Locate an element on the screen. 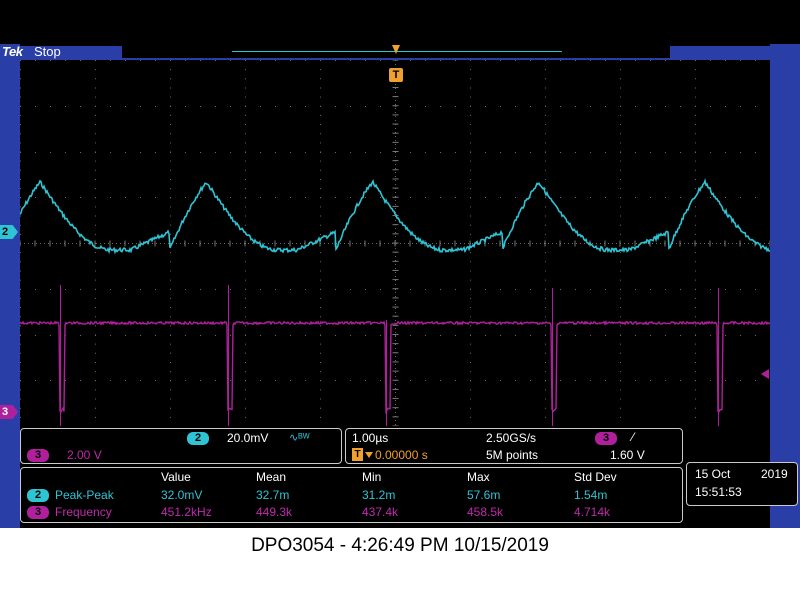  trigger-marker: T is located at coordinates (396, 75).